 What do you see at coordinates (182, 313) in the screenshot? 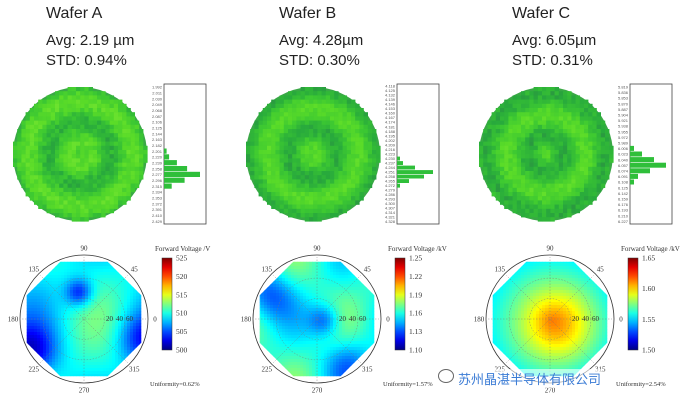
I see `colorbar-tick: 510` at bounding box center [182, 313].